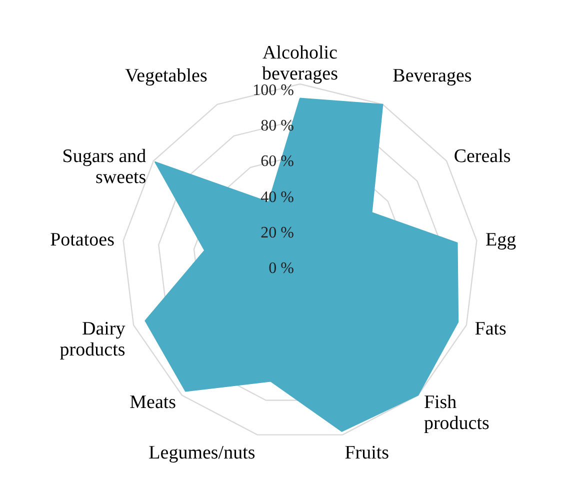 This screenshot has width=566, height=487. I want to click on spoke-label: Fats, so click(490, 329).